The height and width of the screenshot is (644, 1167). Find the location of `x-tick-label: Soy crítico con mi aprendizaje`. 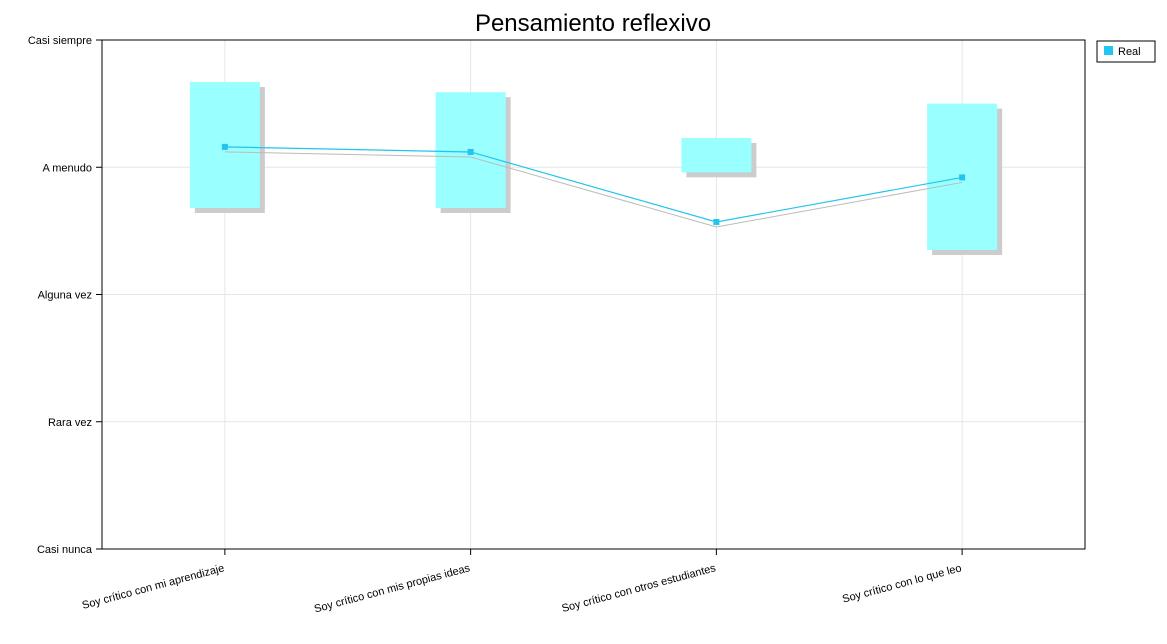

x-tick-label: Soy crítico con mi aprendizaje is located at coordinates (153, 587).